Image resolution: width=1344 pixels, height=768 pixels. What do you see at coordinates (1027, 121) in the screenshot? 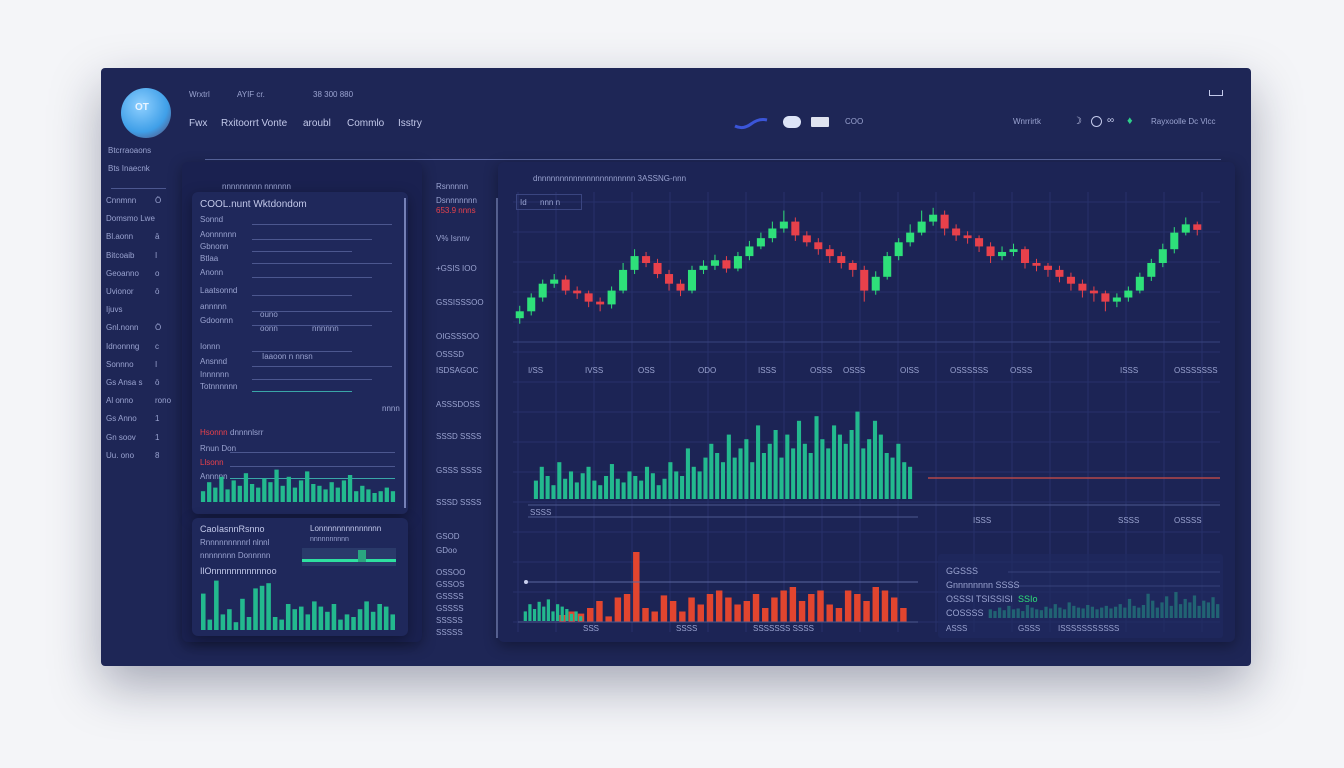
I see `header-right-label: Wnrrirtk` at bounding box center [1027, 121].